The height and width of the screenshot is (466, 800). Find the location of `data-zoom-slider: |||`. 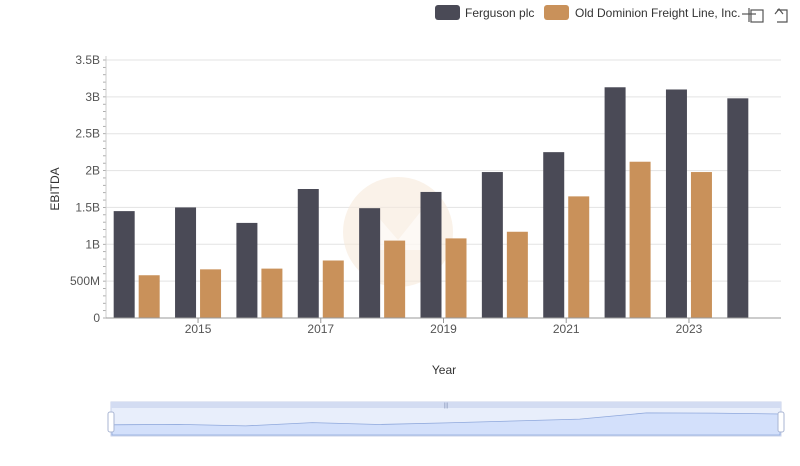

data-zoom-slider: ||| is located at coordinates (446, 419).